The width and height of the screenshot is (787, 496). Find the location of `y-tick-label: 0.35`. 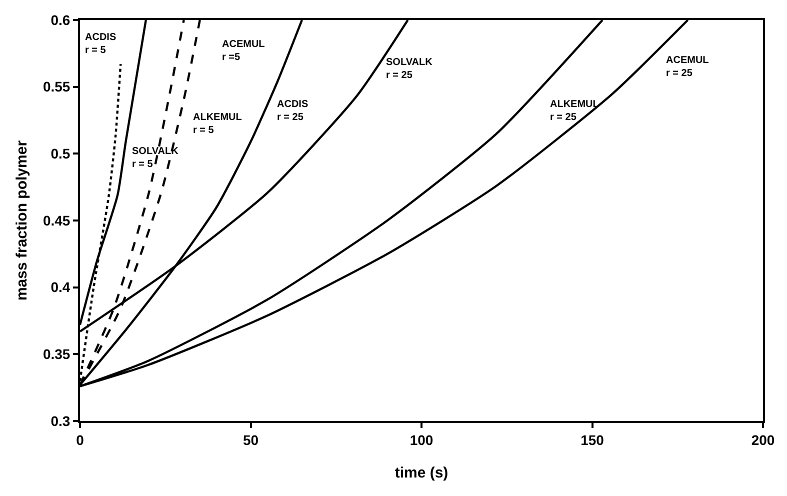

y-tick-label: 0.35 is located at coordinates (56, 354).